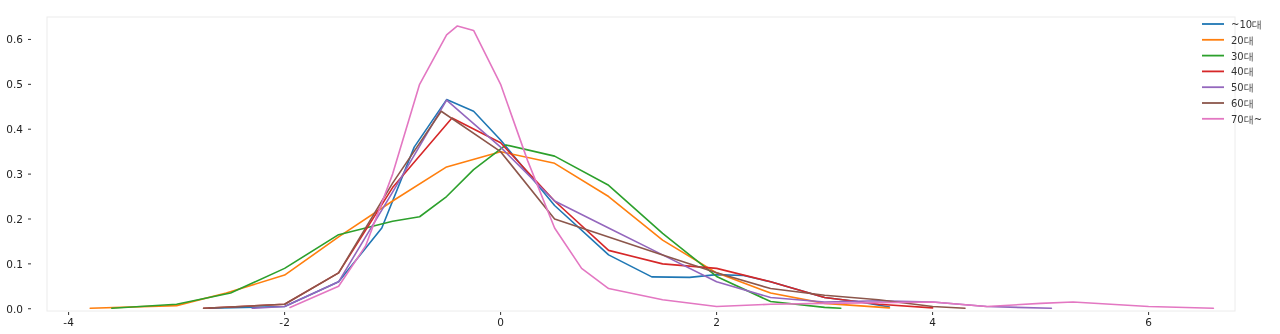  I want to click on x-tick-label: 4, so click(933, 322).